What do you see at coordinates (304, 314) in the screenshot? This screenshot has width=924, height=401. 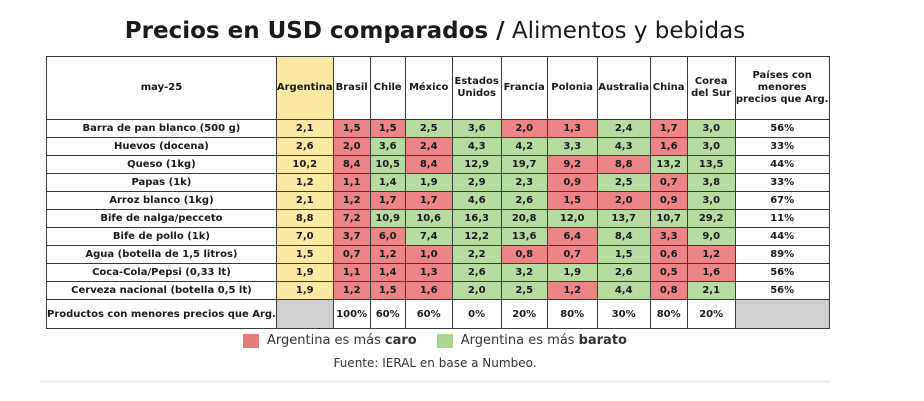 I see `footer-cell` at bounding box center [304, 314].